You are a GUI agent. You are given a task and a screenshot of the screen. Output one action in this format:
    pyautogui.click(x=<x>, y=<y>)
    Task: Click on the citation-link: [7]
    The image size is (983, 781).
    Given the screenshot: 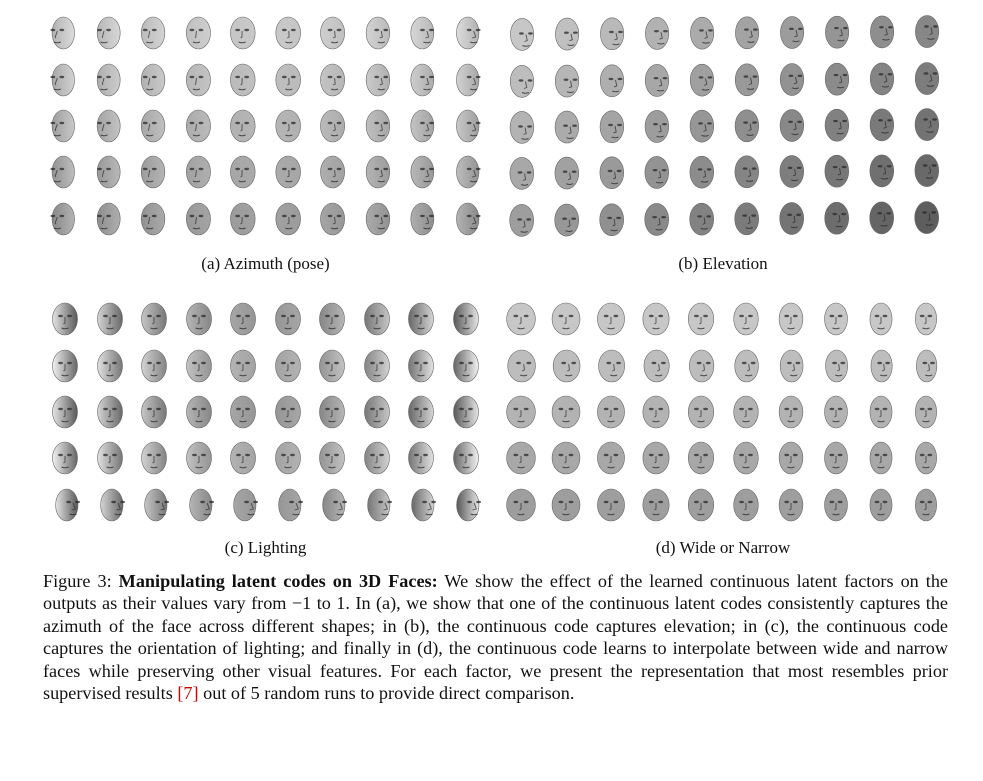 What is the action you would take?
    pyautogui.click(x=188, y=693)
    